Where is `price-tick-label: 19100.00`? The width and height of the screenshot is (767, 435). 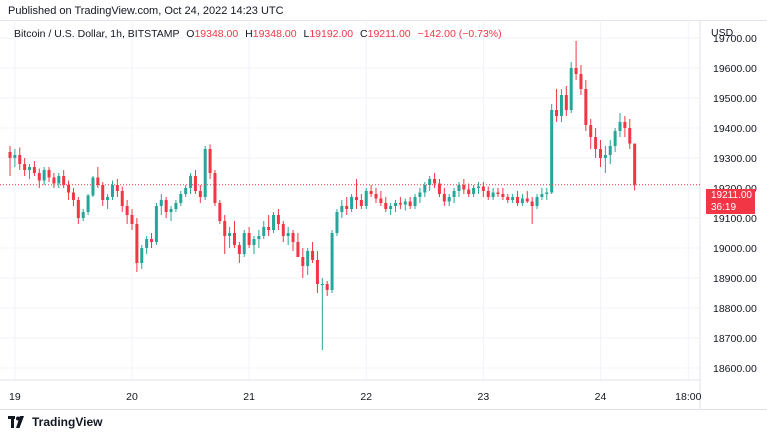 price-tick-label: 19100.00 is located at coordinates (735, 219).